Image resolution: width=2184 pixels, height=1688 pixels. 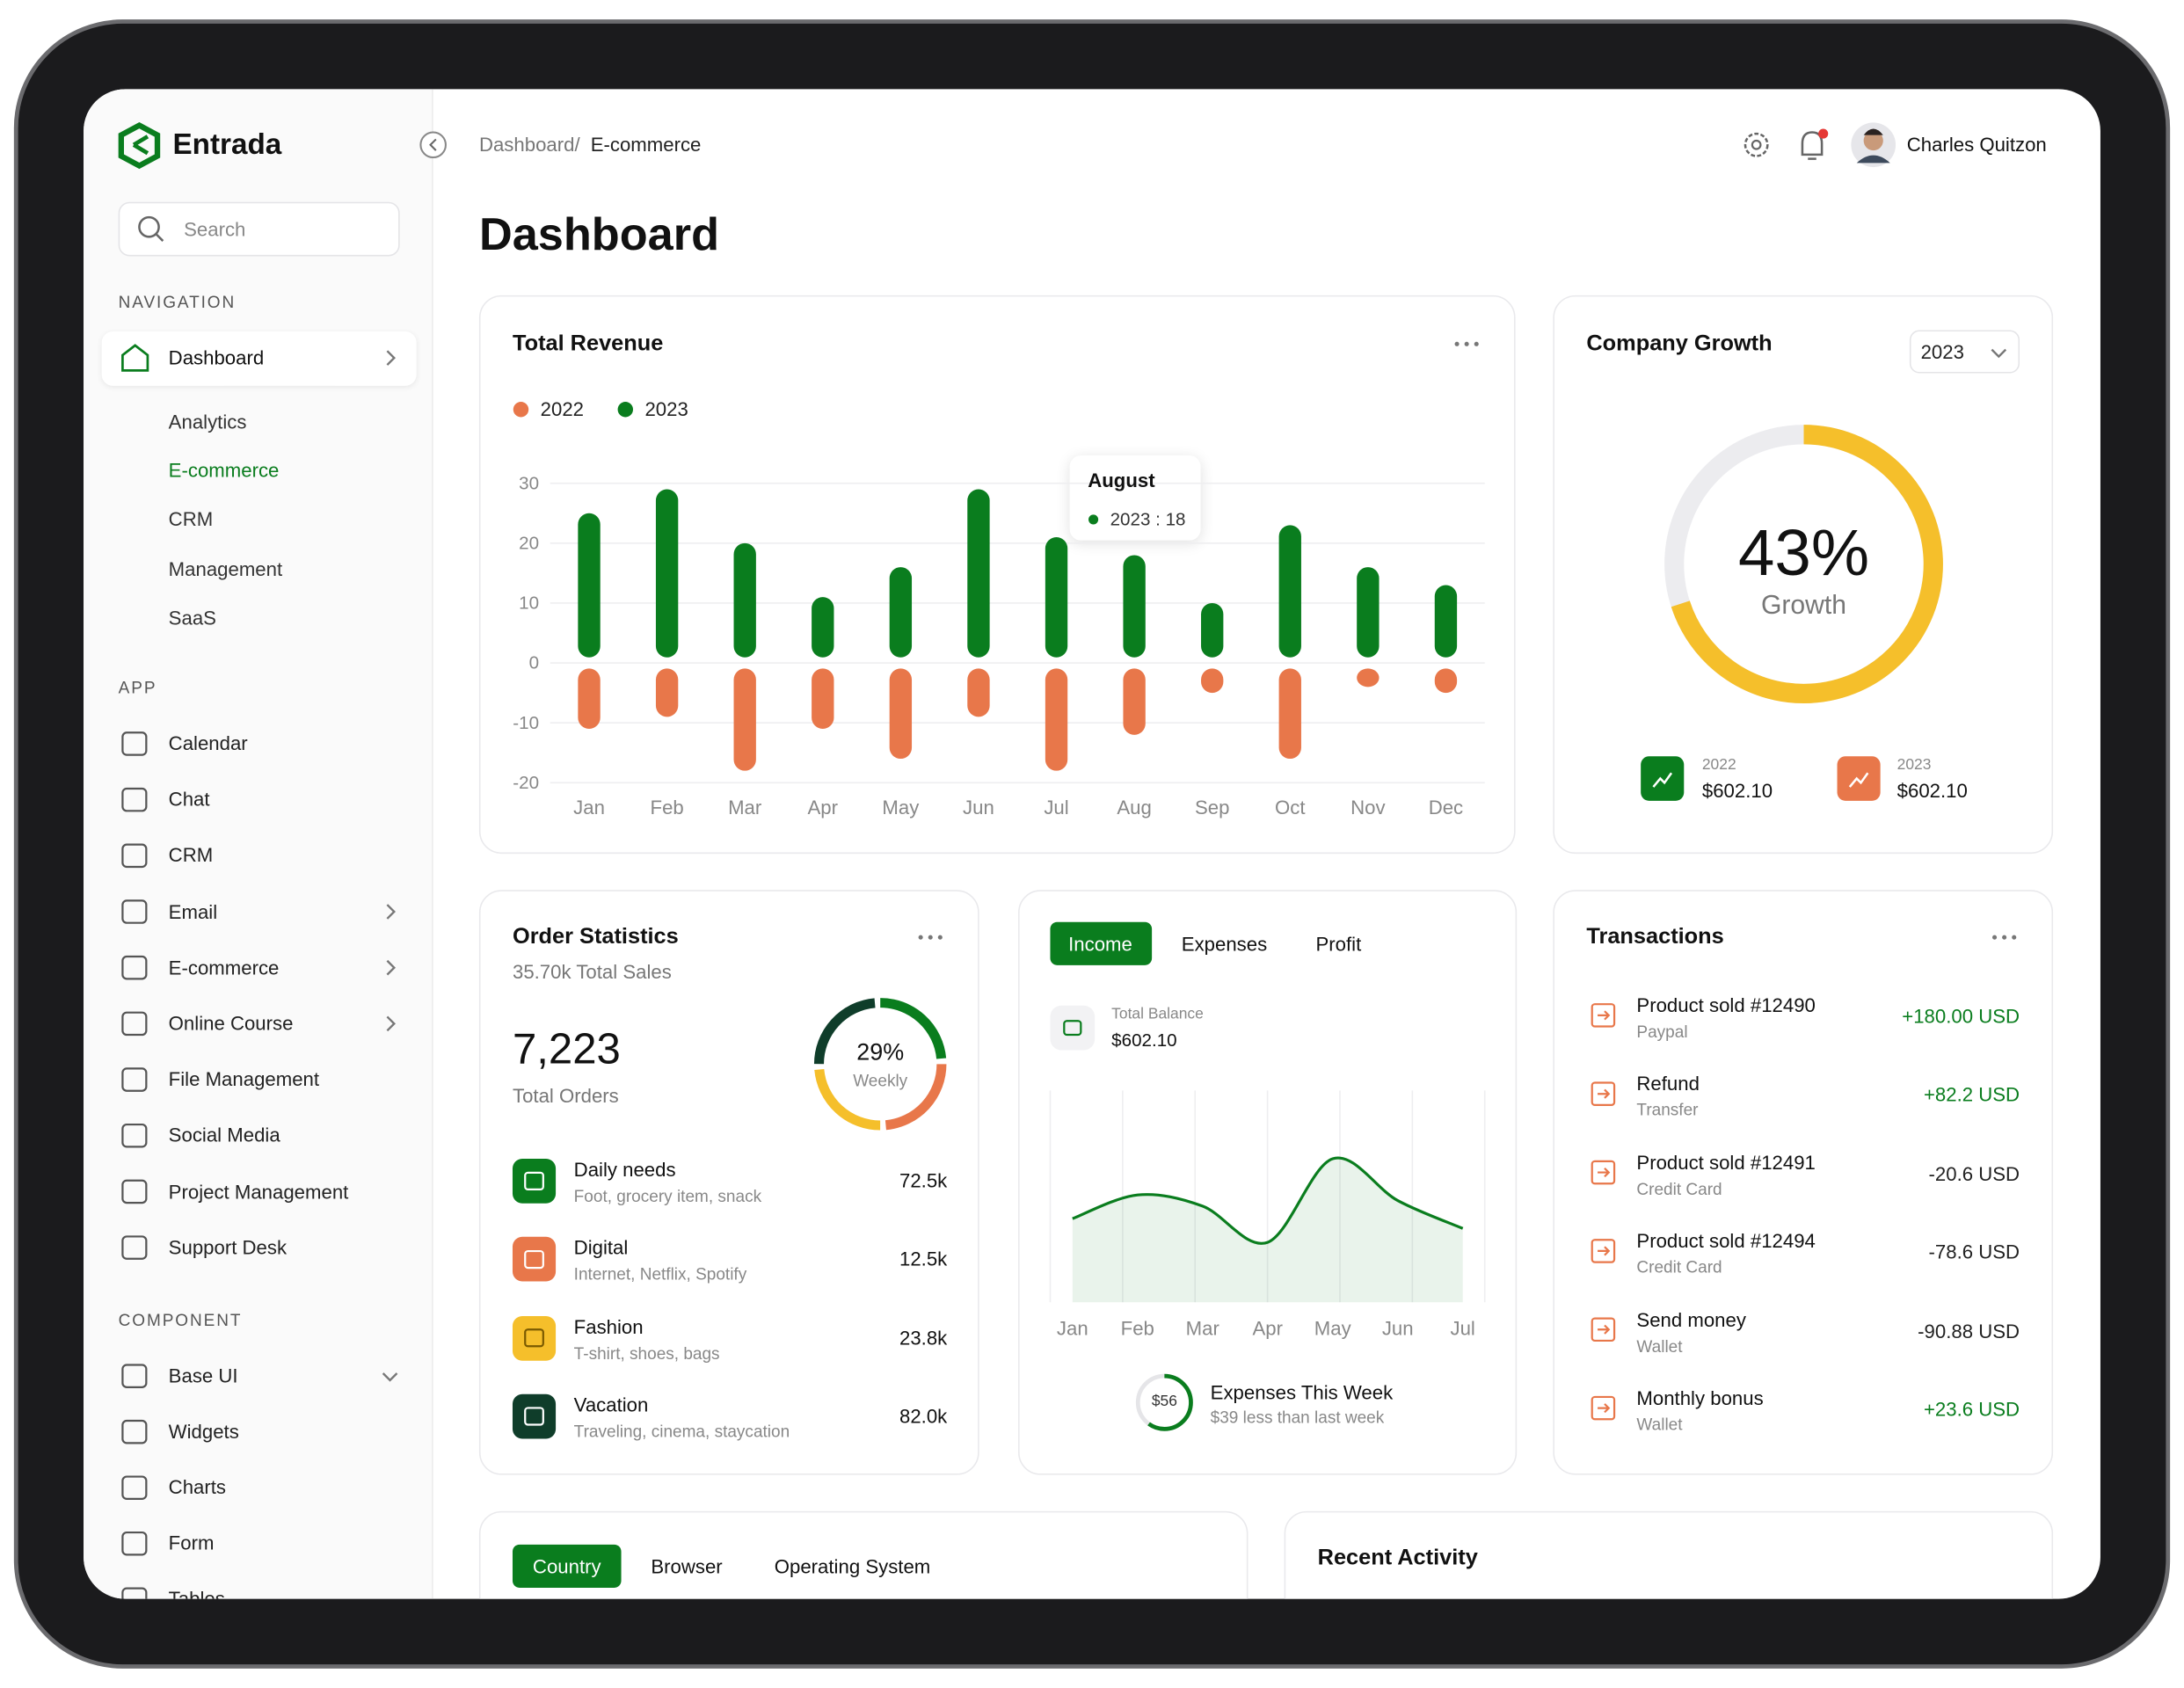 I want to click on nav-subitem: CRM, so click(x=191, y=518).